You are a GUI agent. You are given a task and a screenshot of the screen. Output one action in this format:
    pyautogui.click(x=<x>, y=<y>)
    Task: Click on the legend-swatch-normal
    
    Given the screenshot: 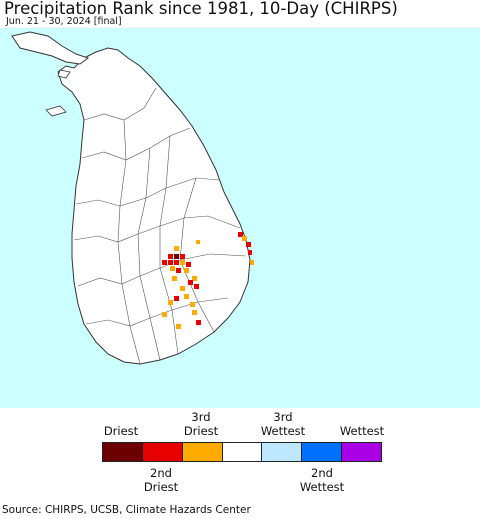 What is the action you would take?
    pyautogui.click(x=242, y=452)
    